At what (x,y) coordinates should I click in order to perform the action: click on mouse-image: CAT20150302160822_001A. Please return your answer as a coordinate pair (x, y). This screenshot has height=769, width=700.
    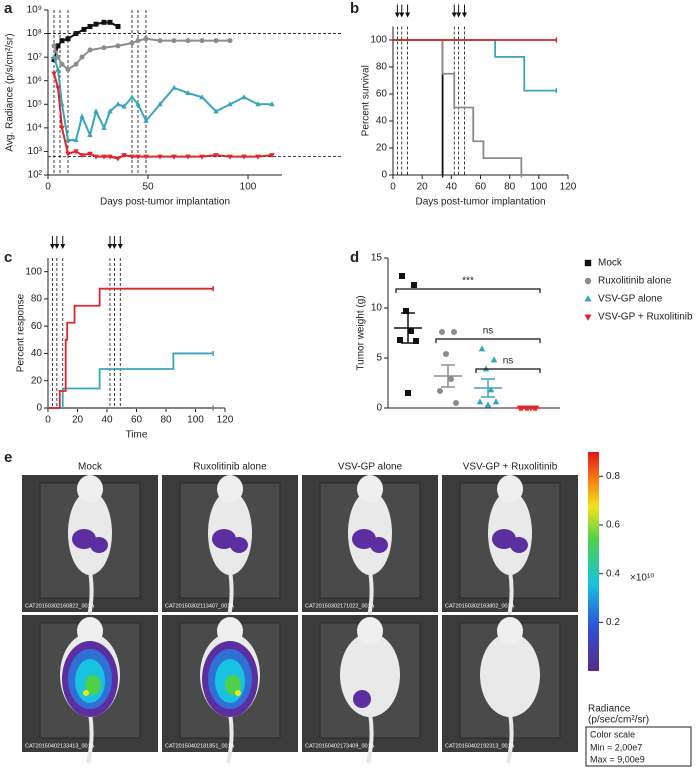
    Looking at the image, I should click on (90, 548).